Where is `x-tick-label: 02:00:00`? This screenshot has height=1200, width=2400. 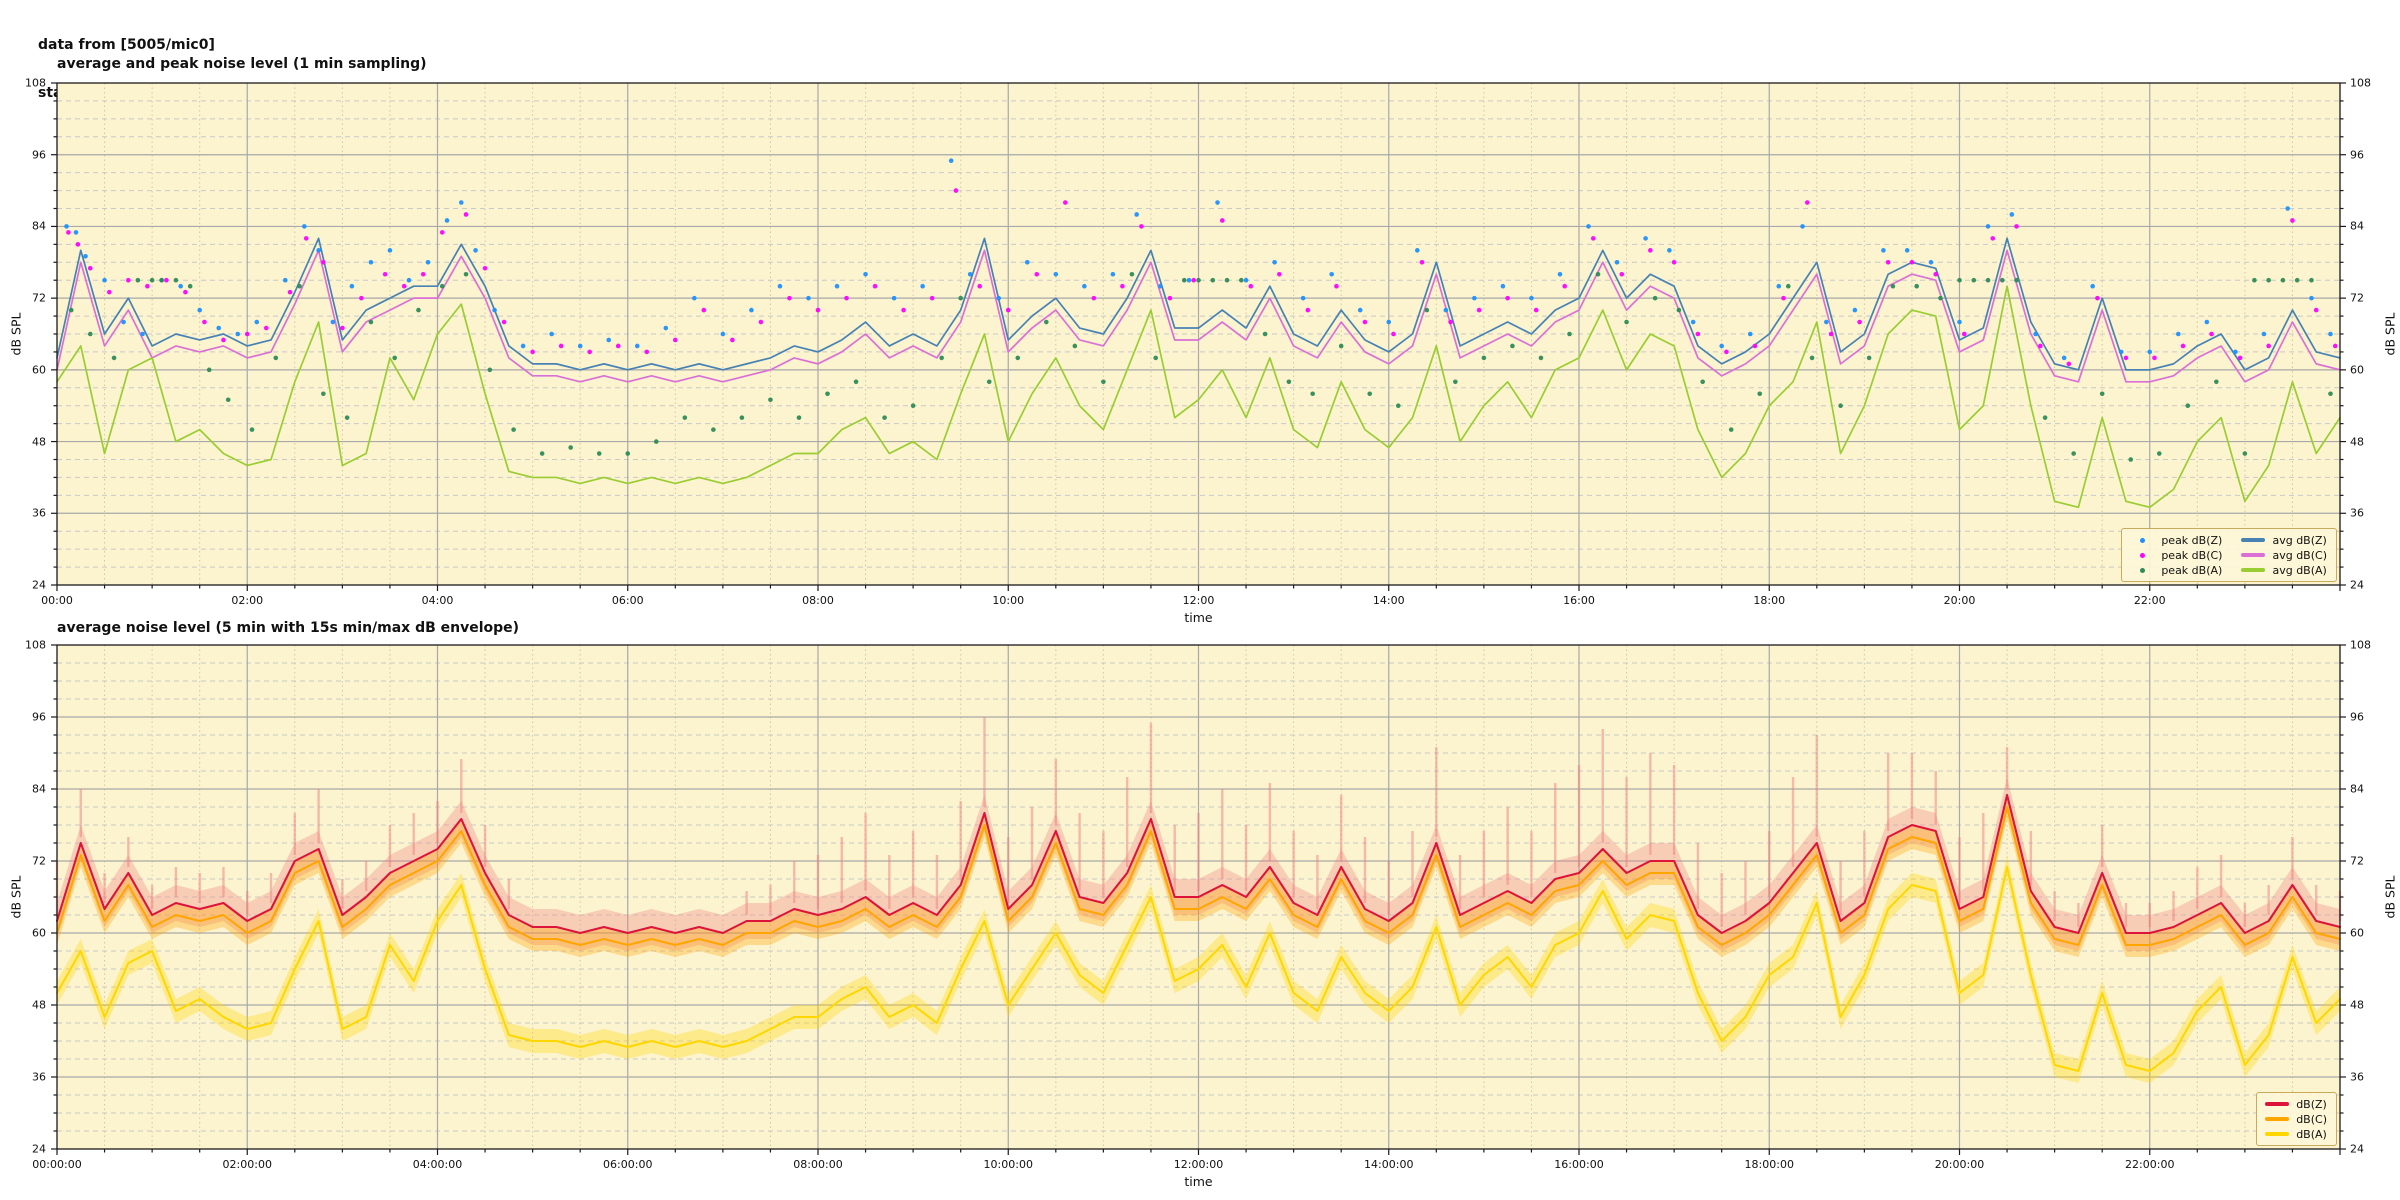
x-tick-label: 02:00:00 is located at coordinates (247, 1164).